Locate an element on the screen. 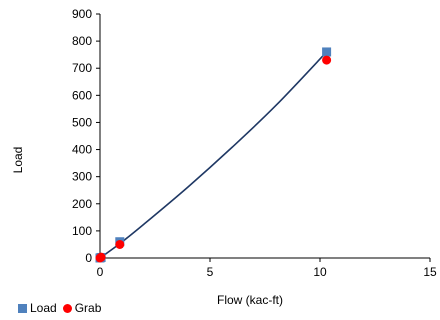 The image size is (440, 320). legend-item-grab: Grab is located at coordinates (82, 308).